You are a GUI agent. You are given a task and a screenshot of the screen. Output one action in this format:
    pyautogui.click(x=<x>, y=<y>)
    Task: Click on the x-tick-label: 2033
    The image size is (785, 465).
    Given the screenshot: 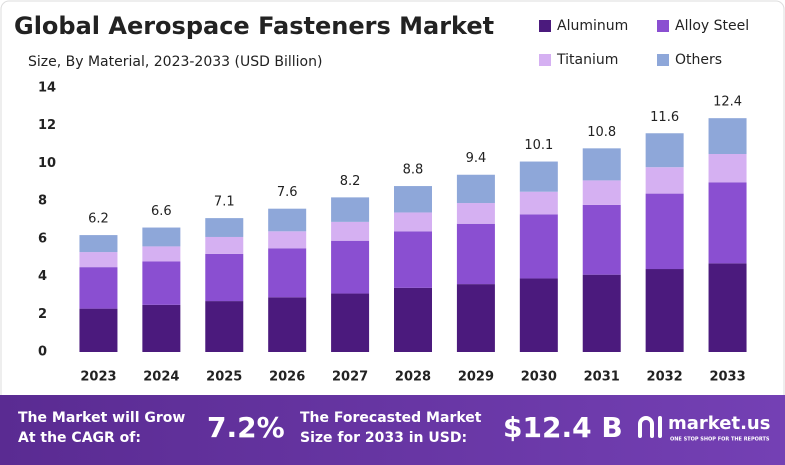 What is the action you would take?
    pyautogui.click(x=727, y=377)
    